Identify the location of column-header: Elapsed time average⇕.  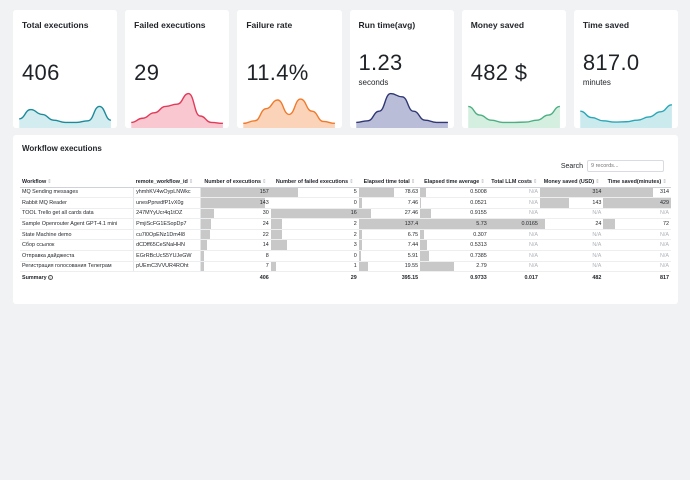
(454, 182).